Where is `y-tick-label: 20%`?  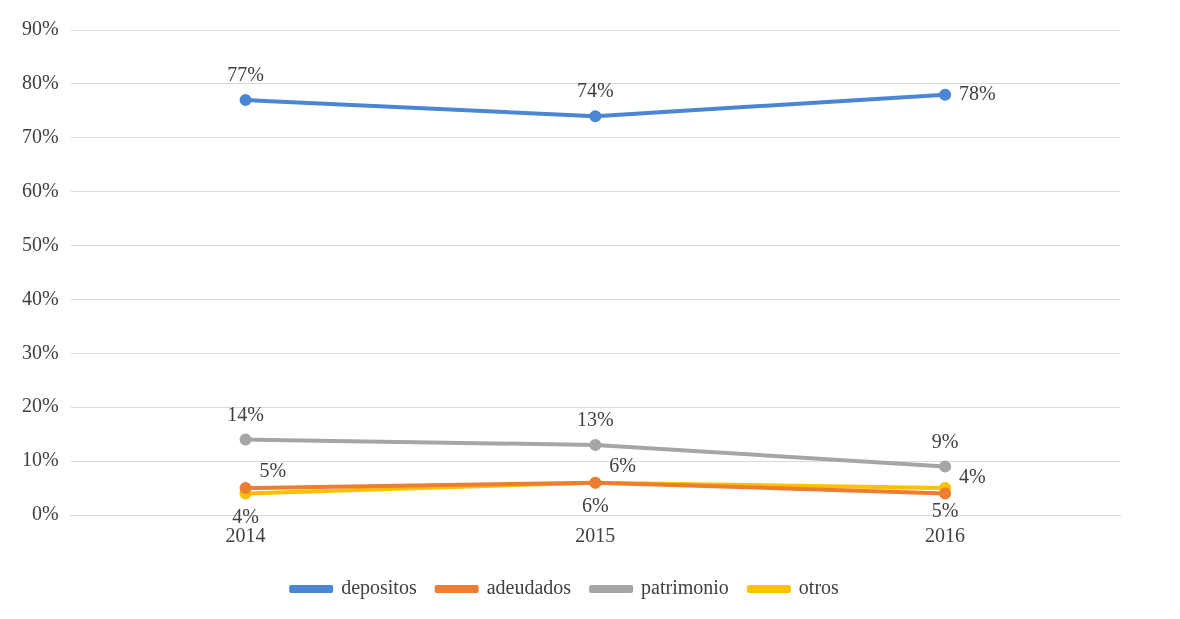
y-tick-label: 20% is located at coordinates (40, 405).